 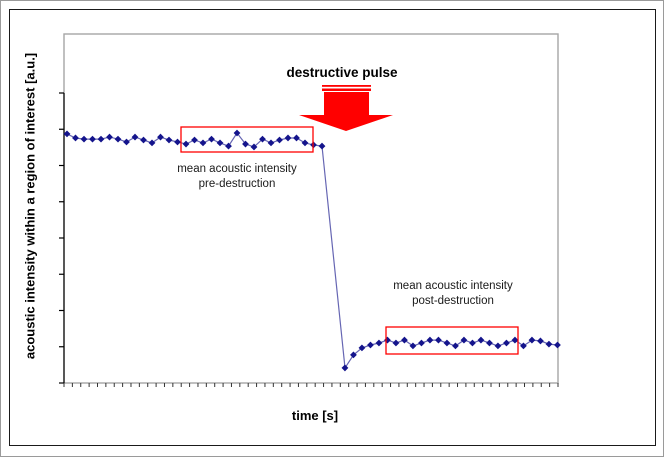 I want to click on x-axis-label: time [s], so click(x=315, y=415).